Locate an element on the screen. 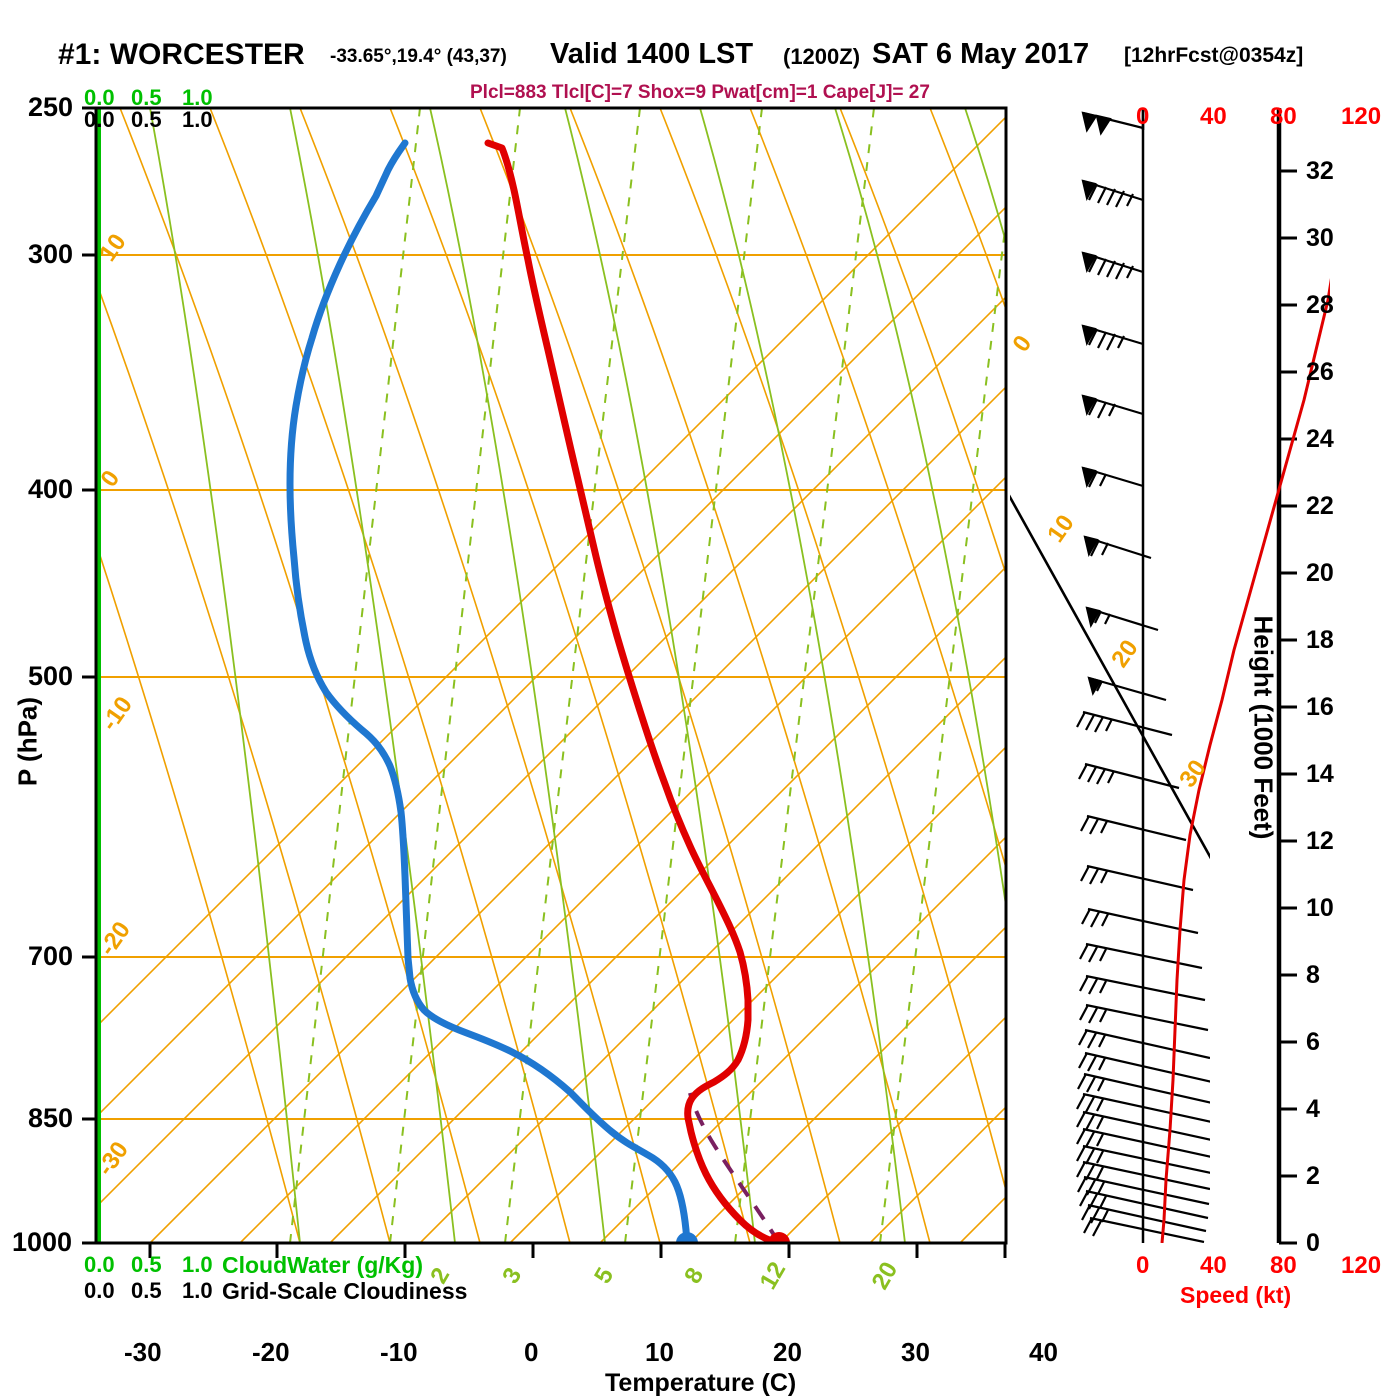 Image resolution: width=1400 pixels, height=1400 pixels. pressure-tick-1000: 1000 is located at coordinates (42, 1242).